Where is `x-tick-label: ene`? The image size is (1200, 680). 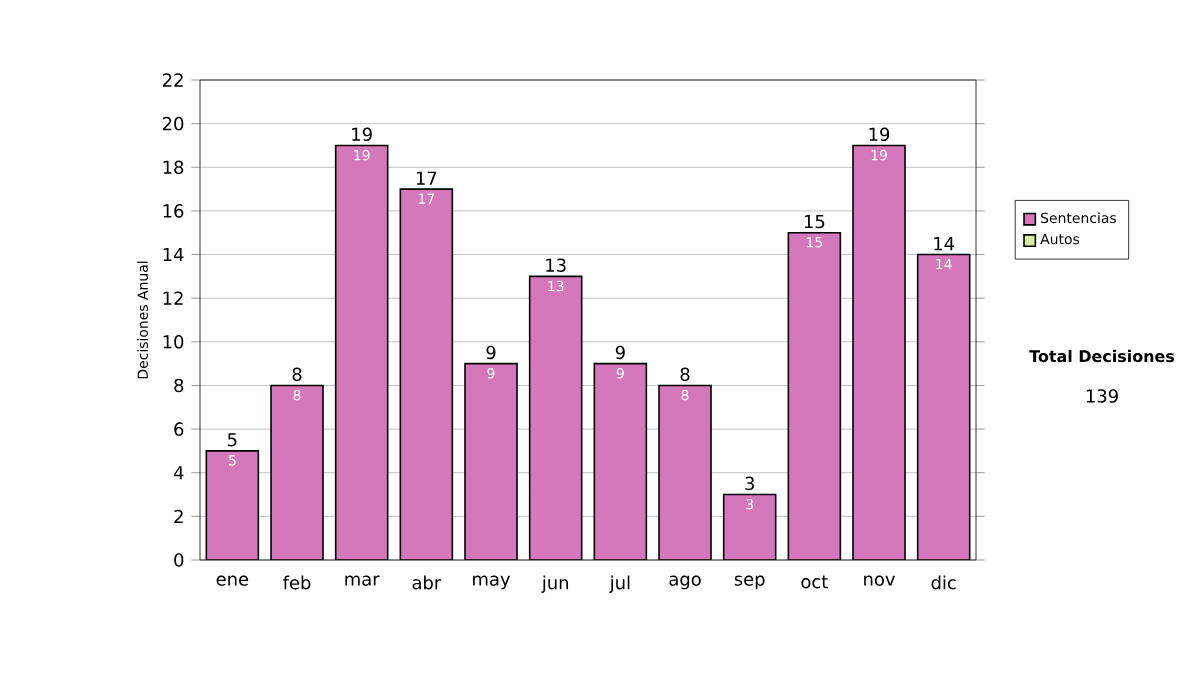 x-tick-label: ene is located at coordinates (232, 580).